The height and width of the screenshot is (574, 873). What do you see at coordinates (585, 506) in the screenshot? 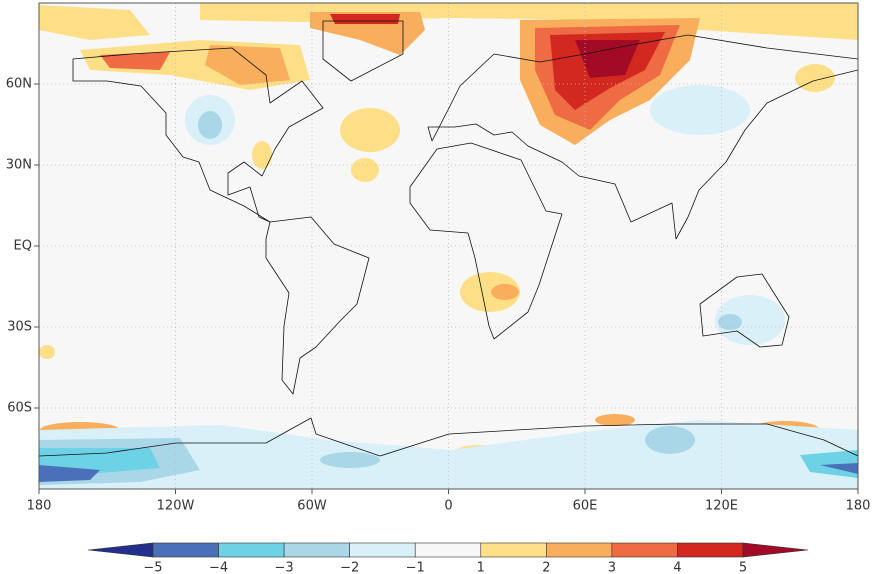
I see `x-tick-label: 60E` at bounding box center [585, 506].